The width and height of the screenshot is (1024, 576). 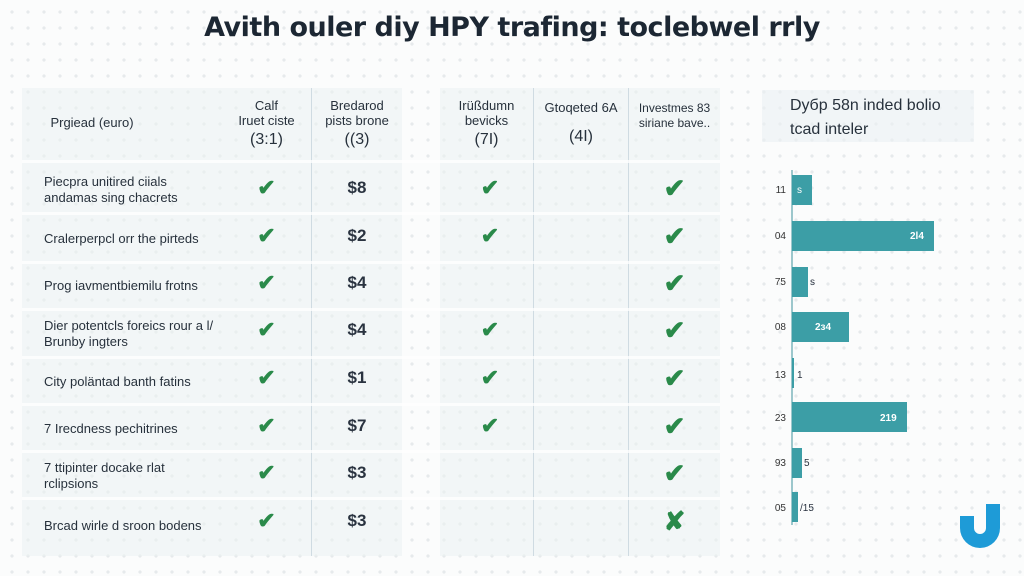 I want to click on y-tick-label: 75, so click(x=780, y=282).